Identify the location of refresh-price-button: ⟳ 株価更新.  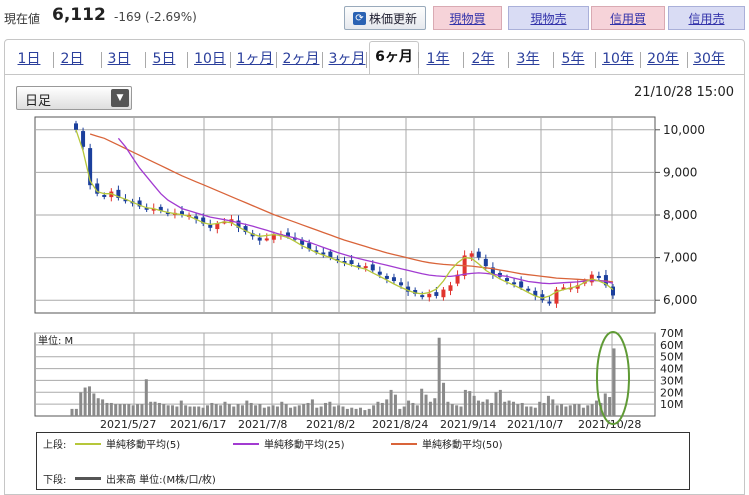
(385, 18).